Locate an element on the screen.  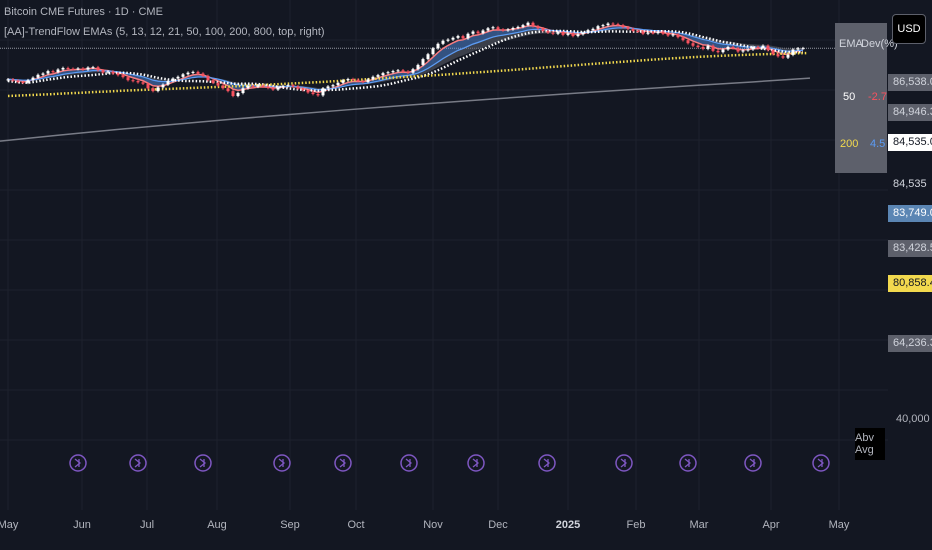
y-tick-label: 40,000 is located at coordinates (913, 419).